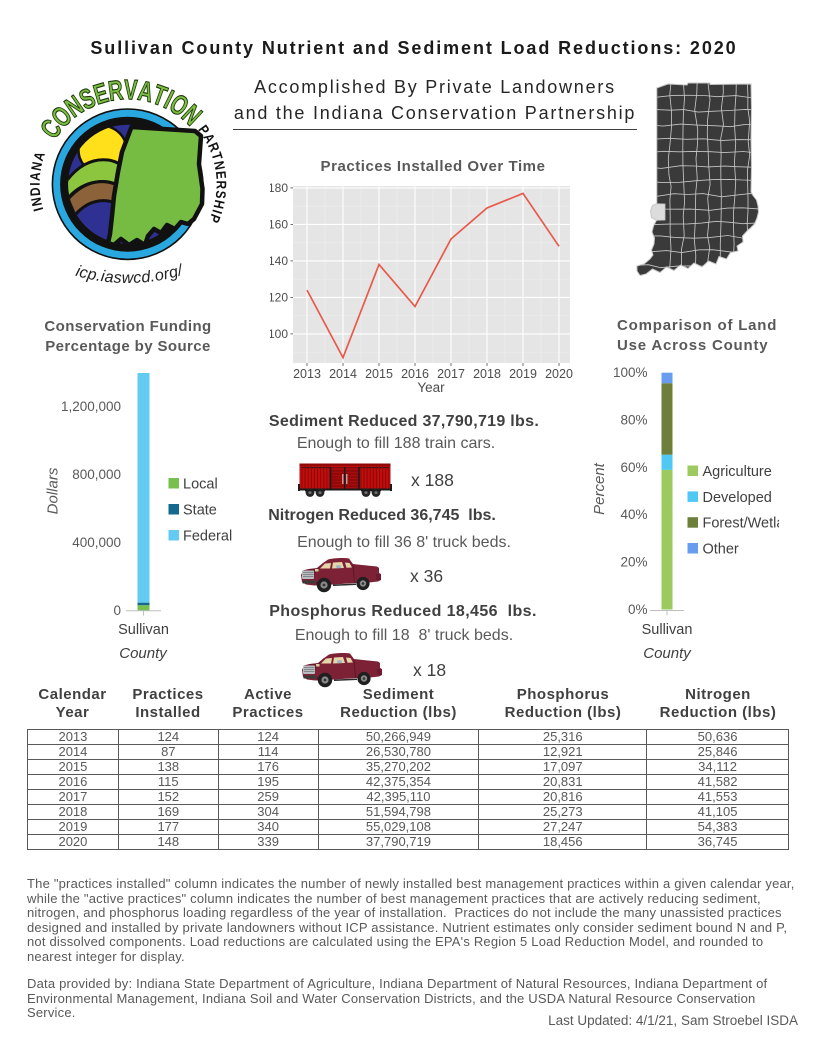 This screenshot has height=1056, width=816. Describe the element at coordinates (633, 514) in the screenshot. I see `svg-text: 40%` at that location.